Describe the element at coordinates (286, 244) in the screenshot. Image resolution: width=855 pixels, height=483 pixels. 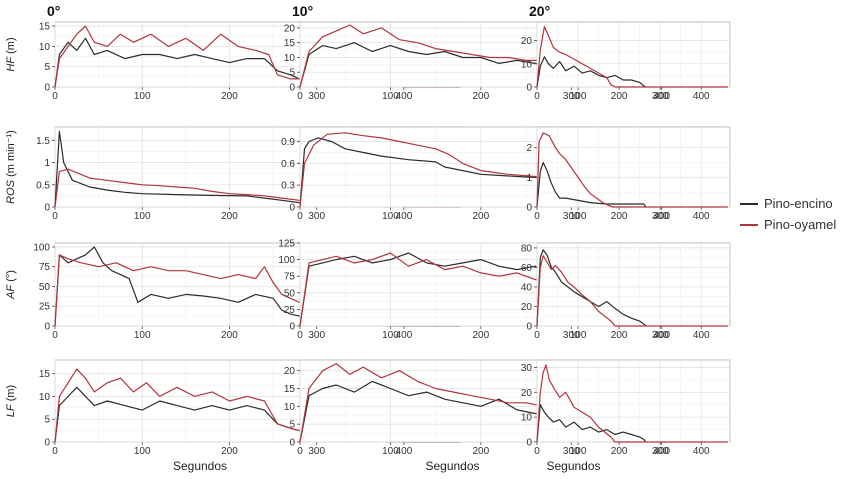
I see `y-tick-label: 125` at that location.